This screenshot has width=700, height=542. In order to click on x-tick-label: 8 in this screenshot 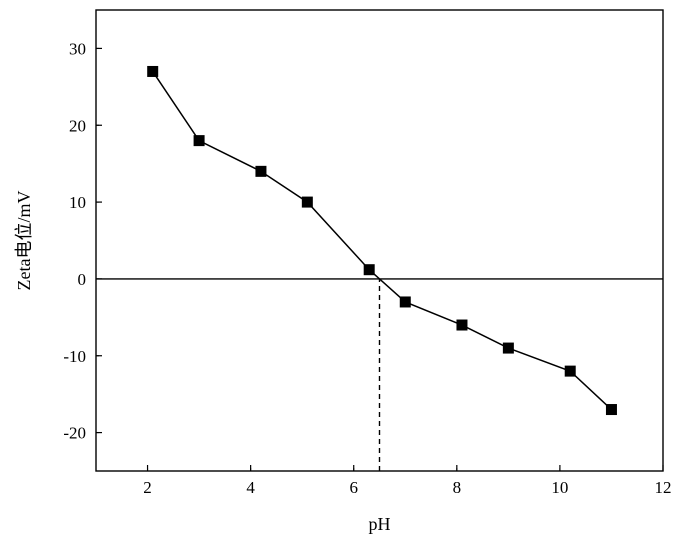, I will do `click(457, 487)`.